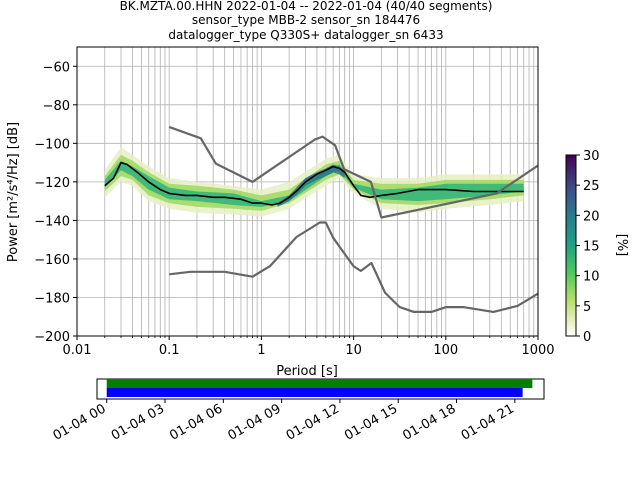  What do you see at coordinates (55, 202) in the screenshot?
I see `y-axis-ticks: −60 −80 −100 −120 −140 −160 −180 −200` at bounding box center [55, 202].